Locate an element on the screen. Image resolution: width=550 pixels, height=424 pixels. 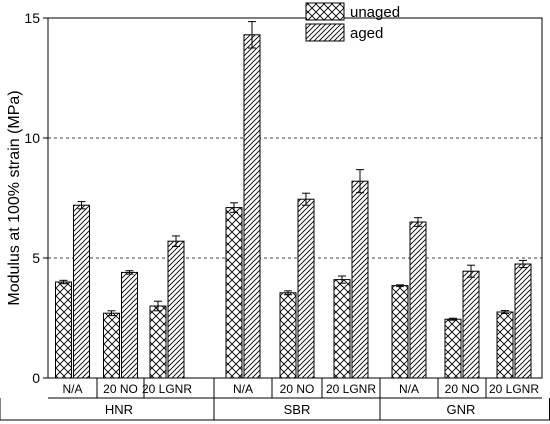
group-label: GNR is located at coordinates (461, 409).